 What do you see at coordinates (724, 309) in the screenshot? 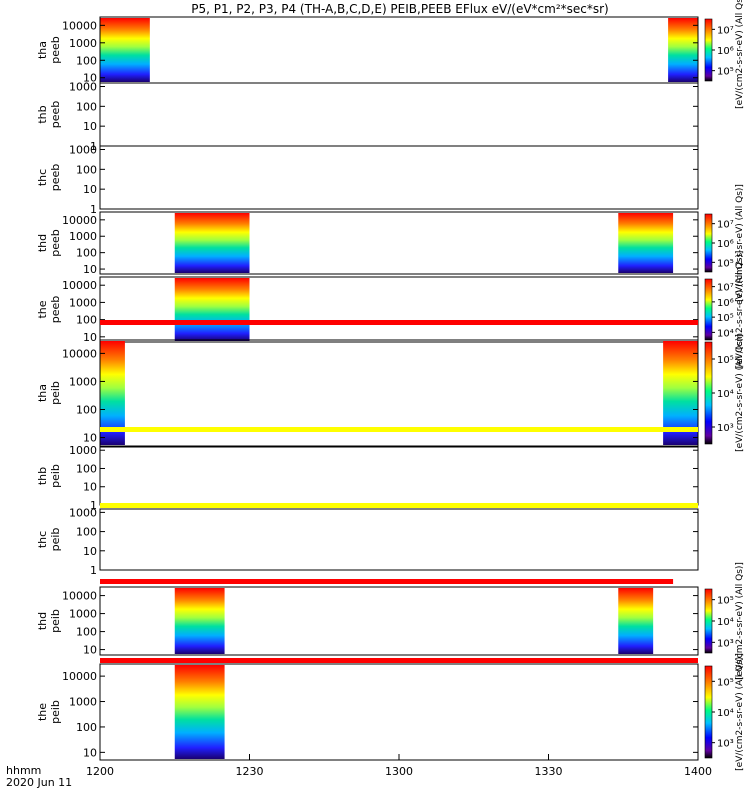
I see `colorbar: 10⁴ 10⁵ 10⁶ 10⁷ [eV/(cm2-s-sr-eV) (All Qs)]` at bounding box center [724, 309].